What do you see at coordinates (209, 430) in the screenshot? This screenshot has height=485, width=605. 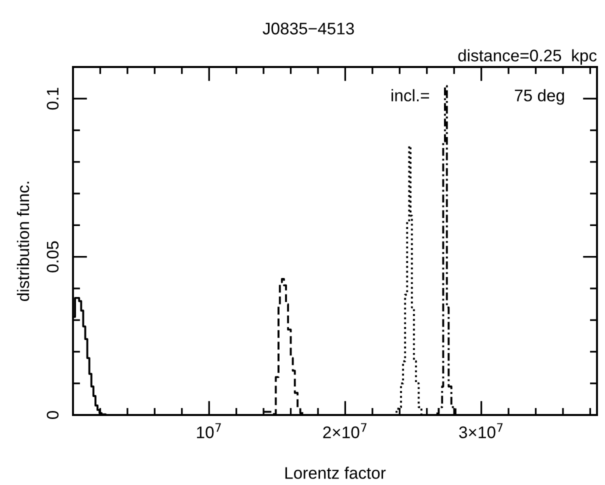 I see `x-tick-label: 10$^{7}$` at bounding box center [209, 430].